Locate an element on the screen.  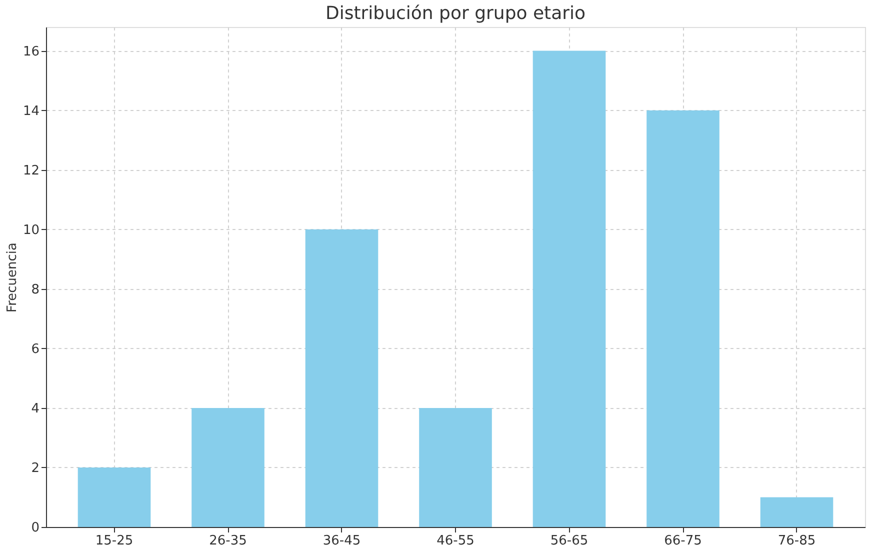
x-tick-label: 76-85 is located at coordinates (797, 541).